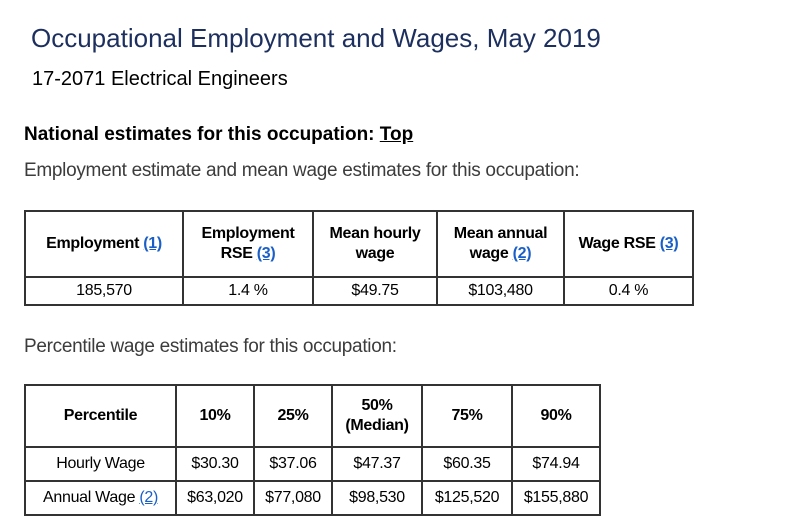  What do you see at coordinates (215, 464) in the screenshot?
I see `cell: $30.30` at bounding box center [215, 464].